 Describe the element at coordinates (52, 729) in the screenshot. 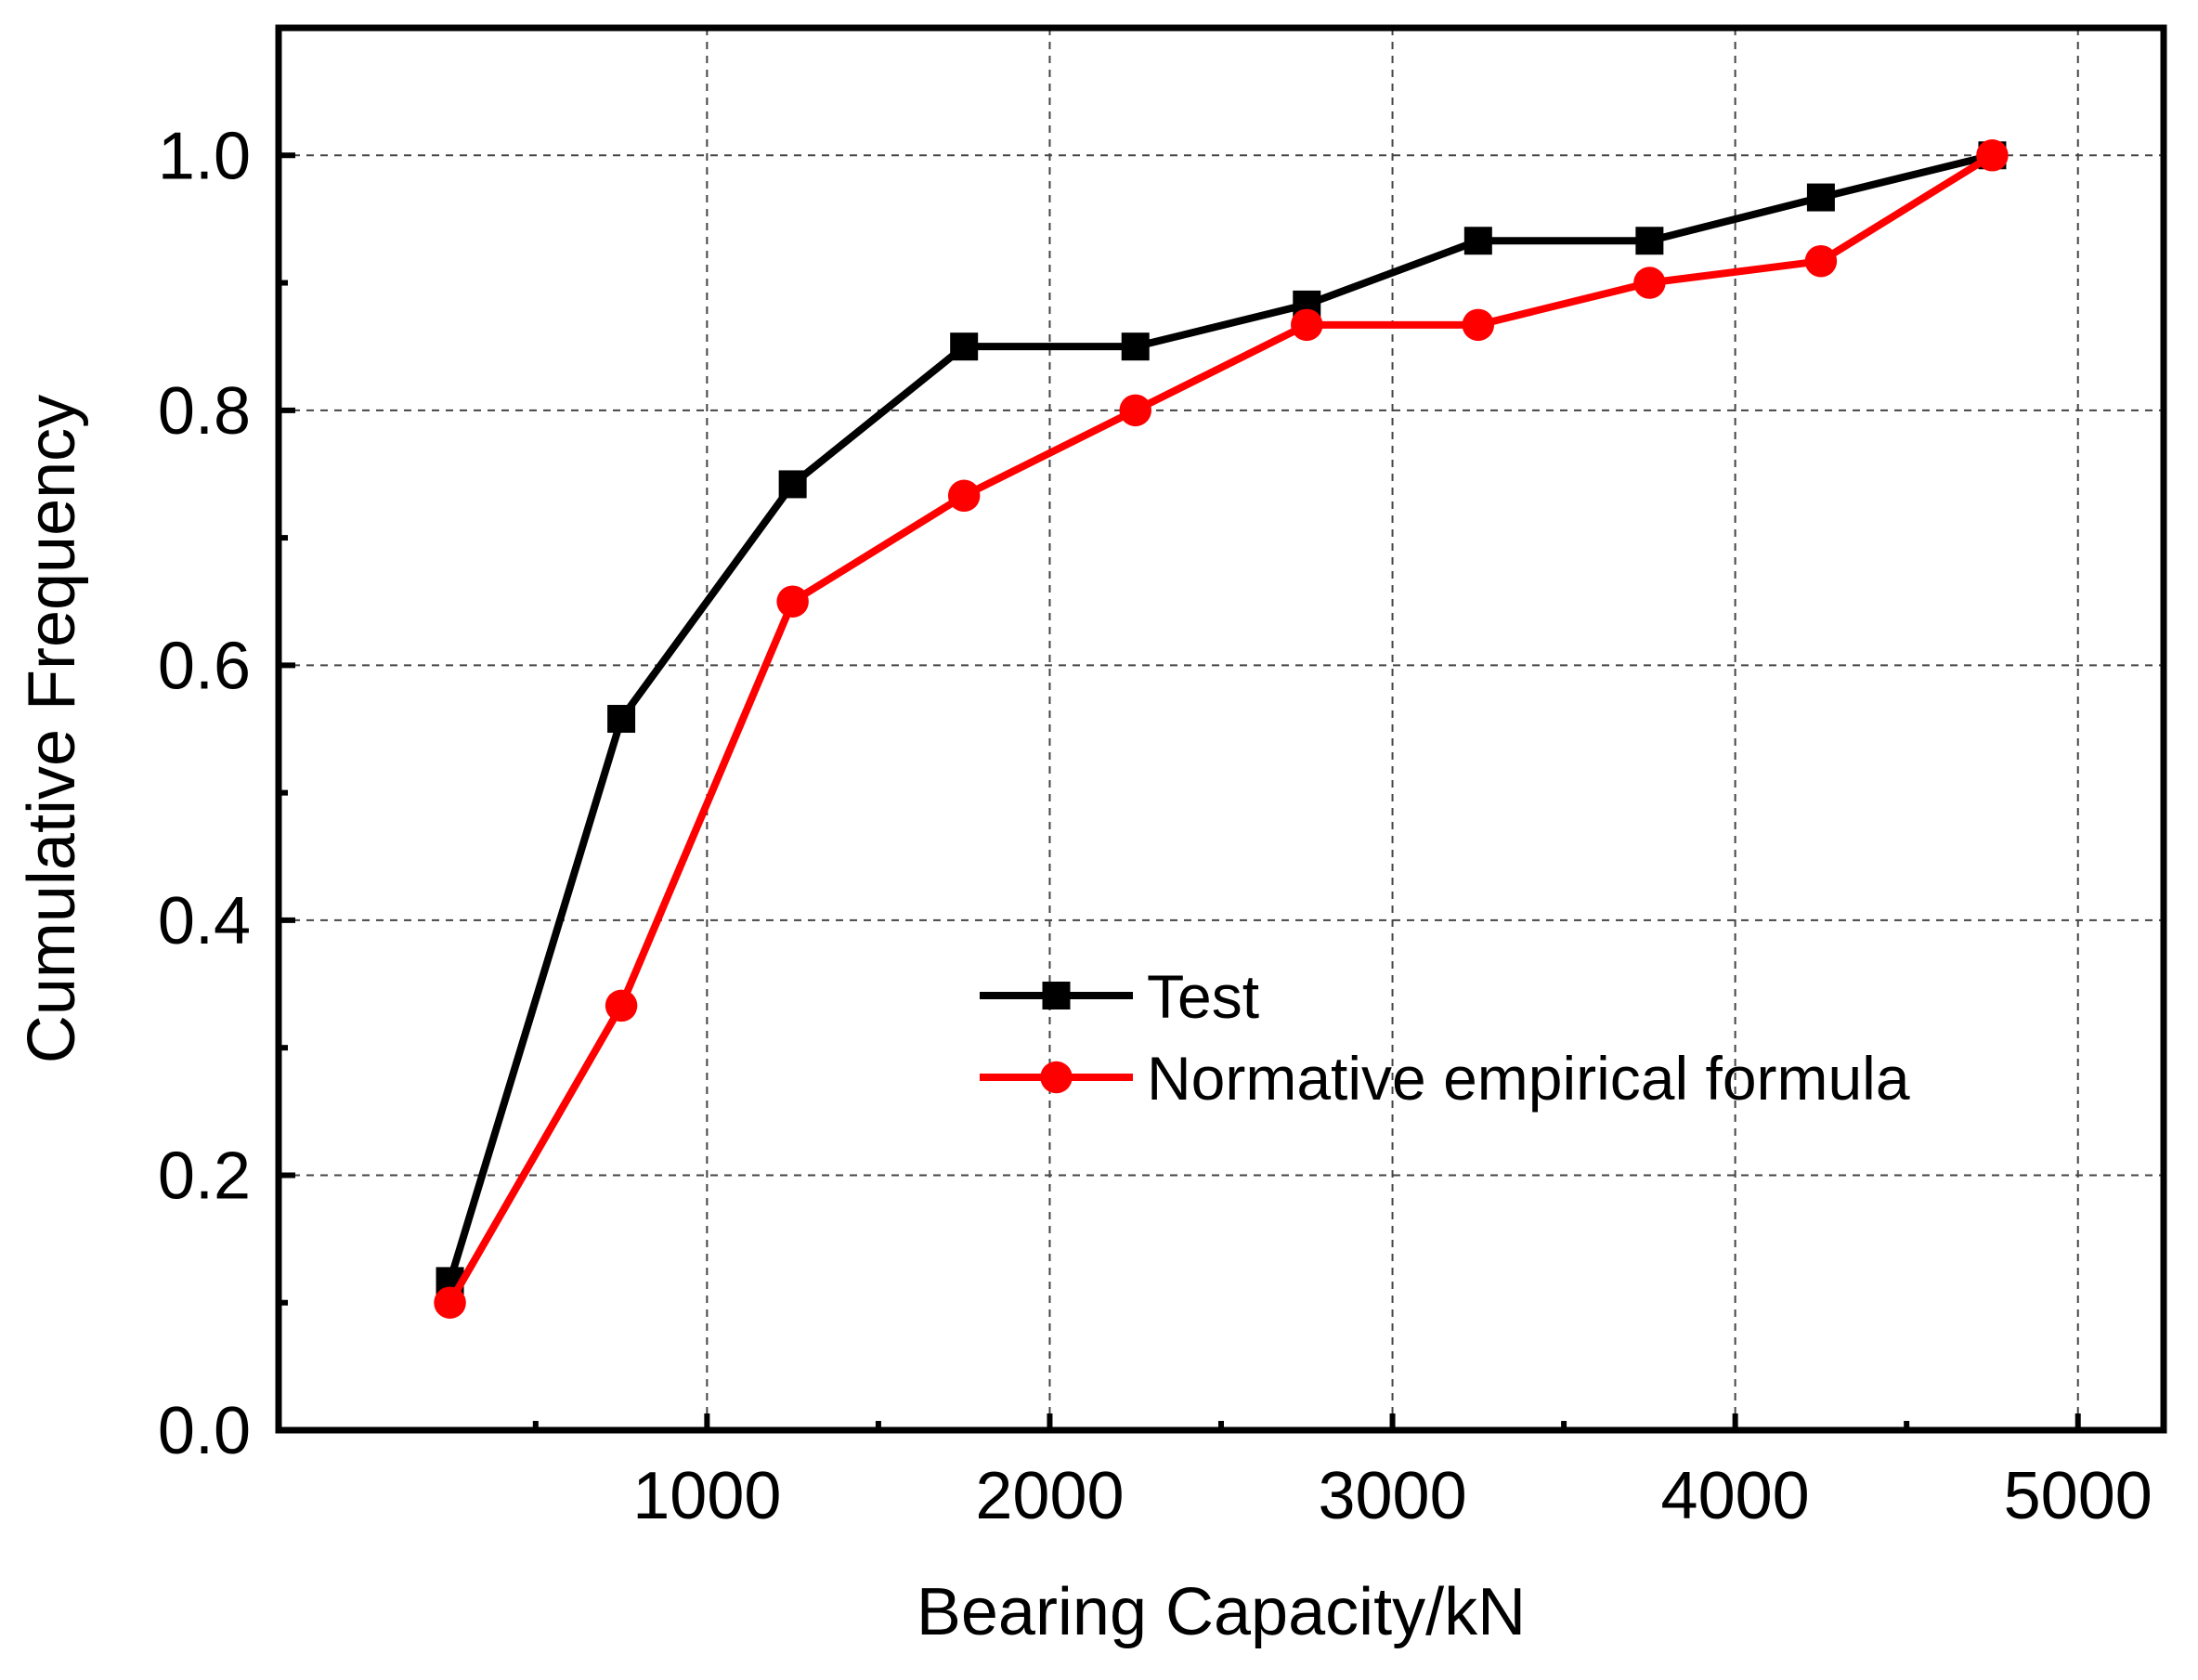

I see `y-axis-title: Cumulative Frequency` at that location.